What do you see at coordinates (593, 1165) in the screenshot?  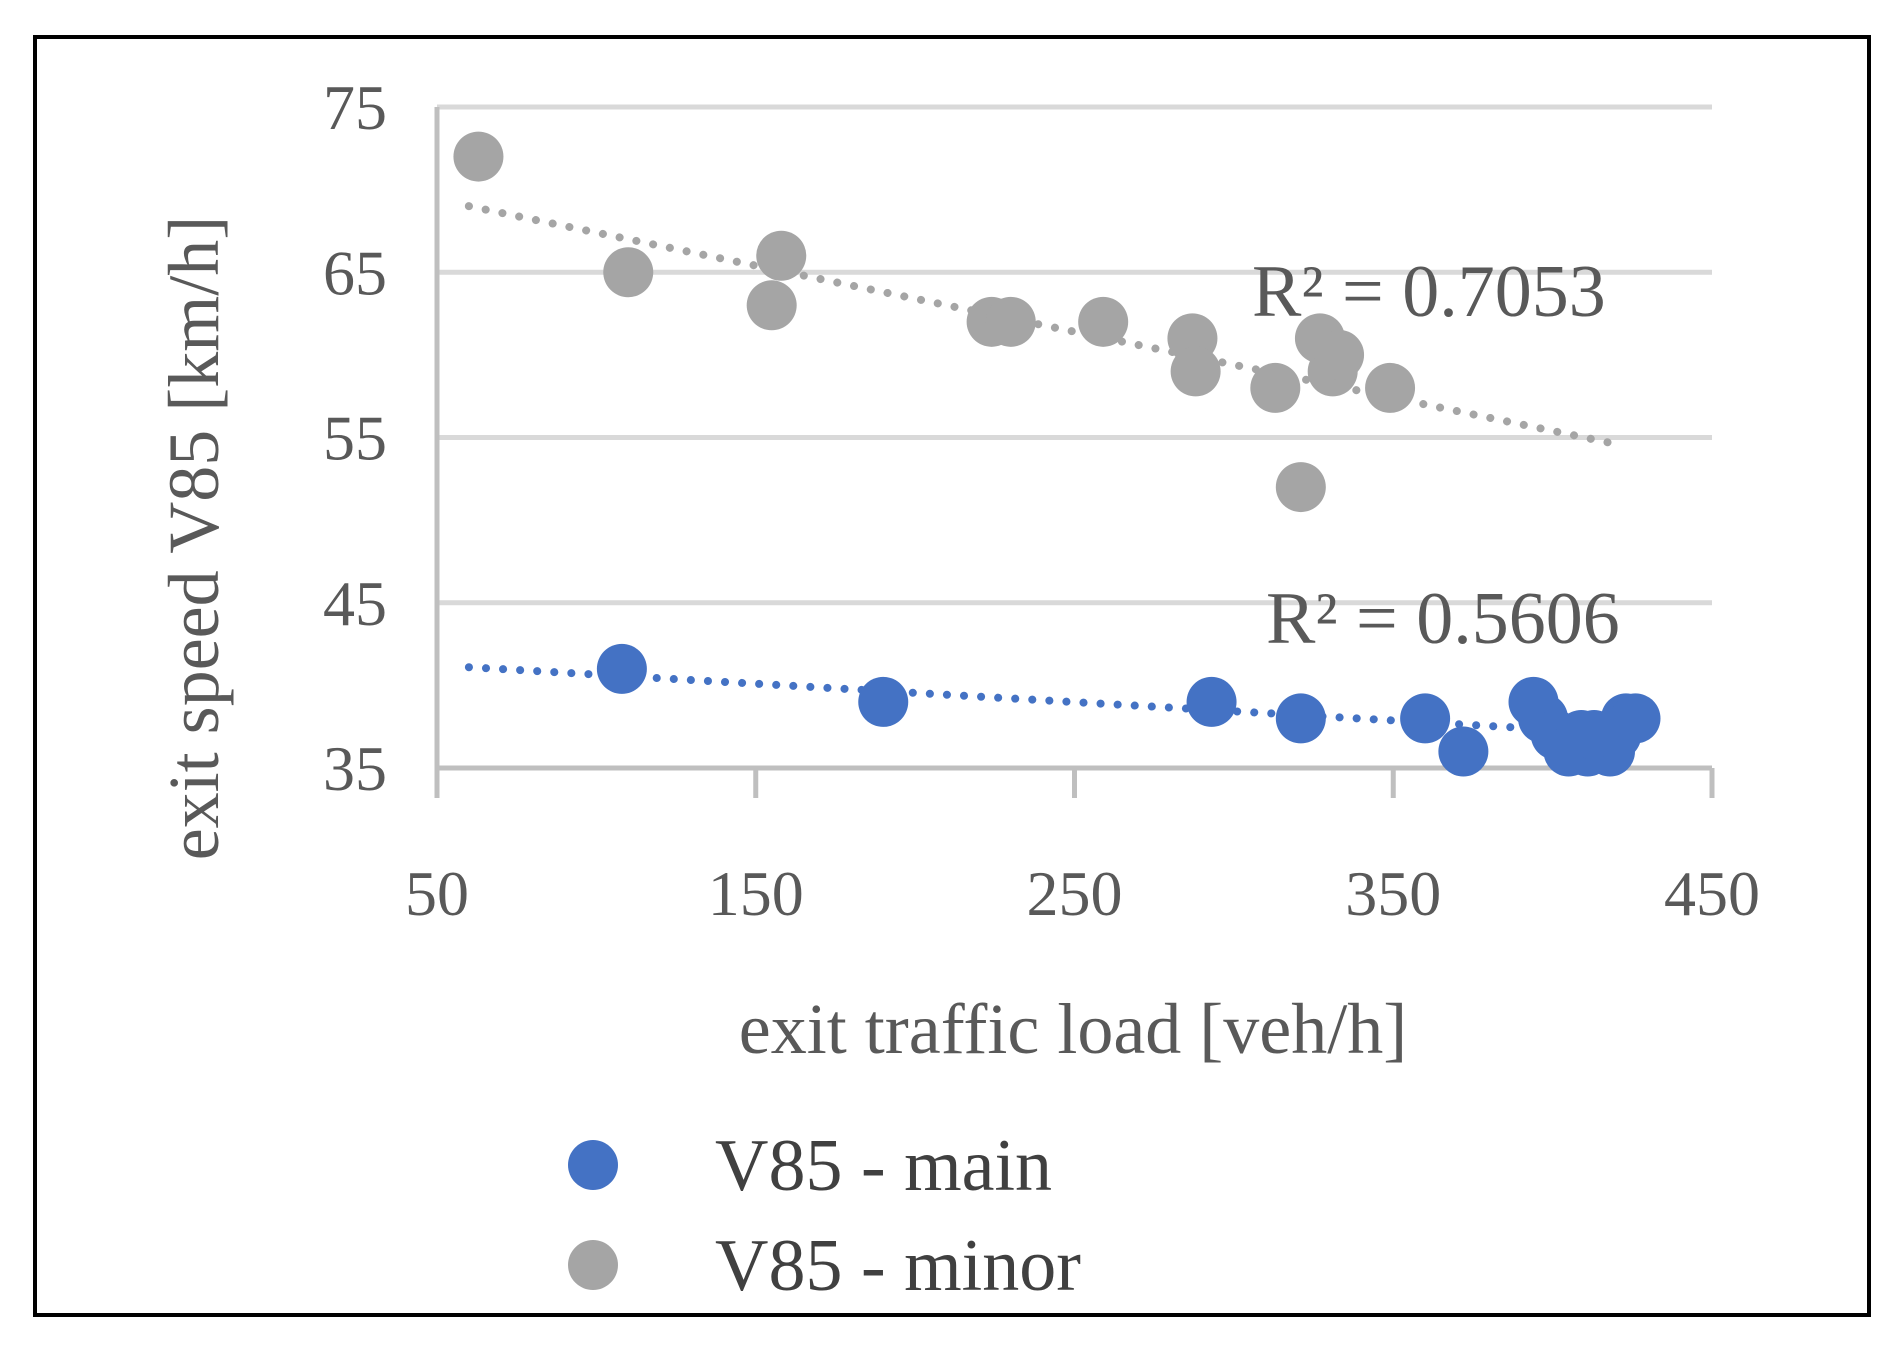 I see `legend-marker-main` at bounding box center [593, 1165].